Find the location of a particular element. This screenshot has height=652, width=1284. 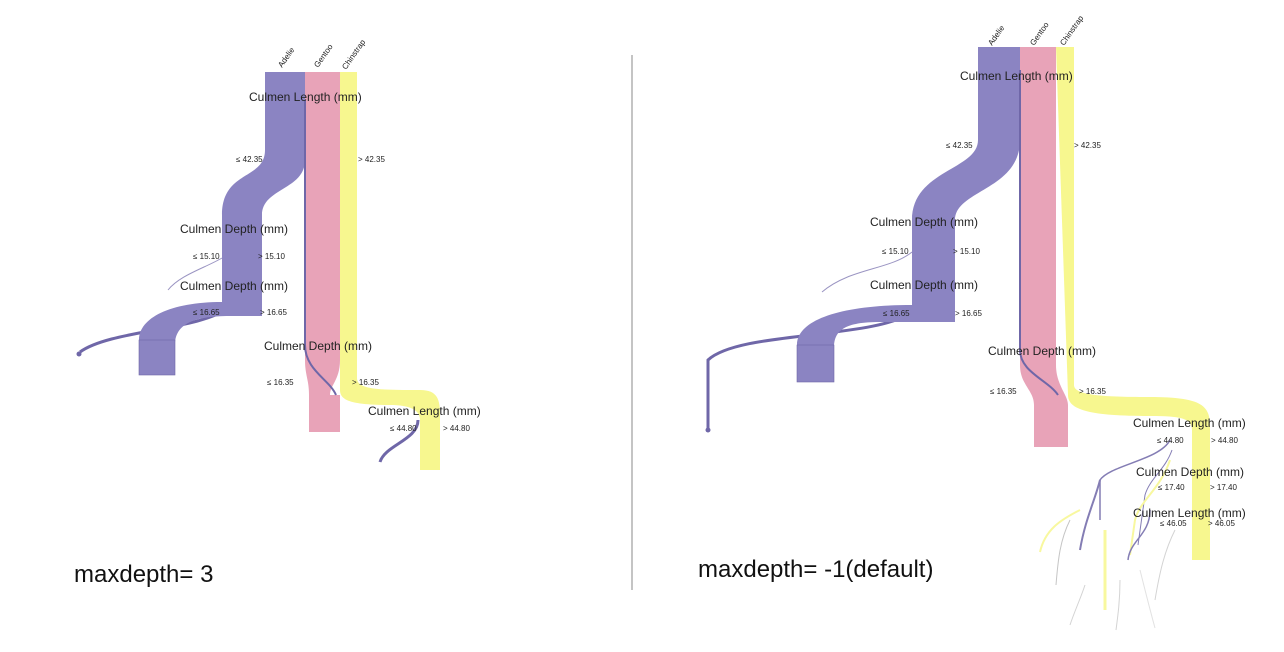

left-node-2-feature: Culmen Depth (mm) is located at coordinates (234, 229).